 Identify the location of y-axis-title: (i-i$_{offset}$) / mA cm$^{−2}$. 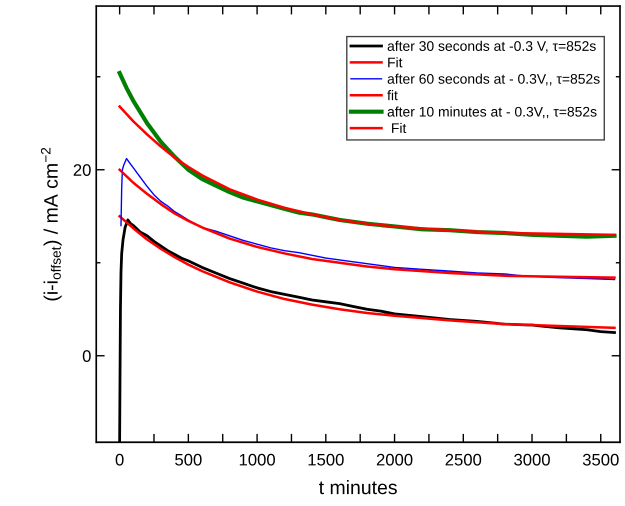
(51, 224).